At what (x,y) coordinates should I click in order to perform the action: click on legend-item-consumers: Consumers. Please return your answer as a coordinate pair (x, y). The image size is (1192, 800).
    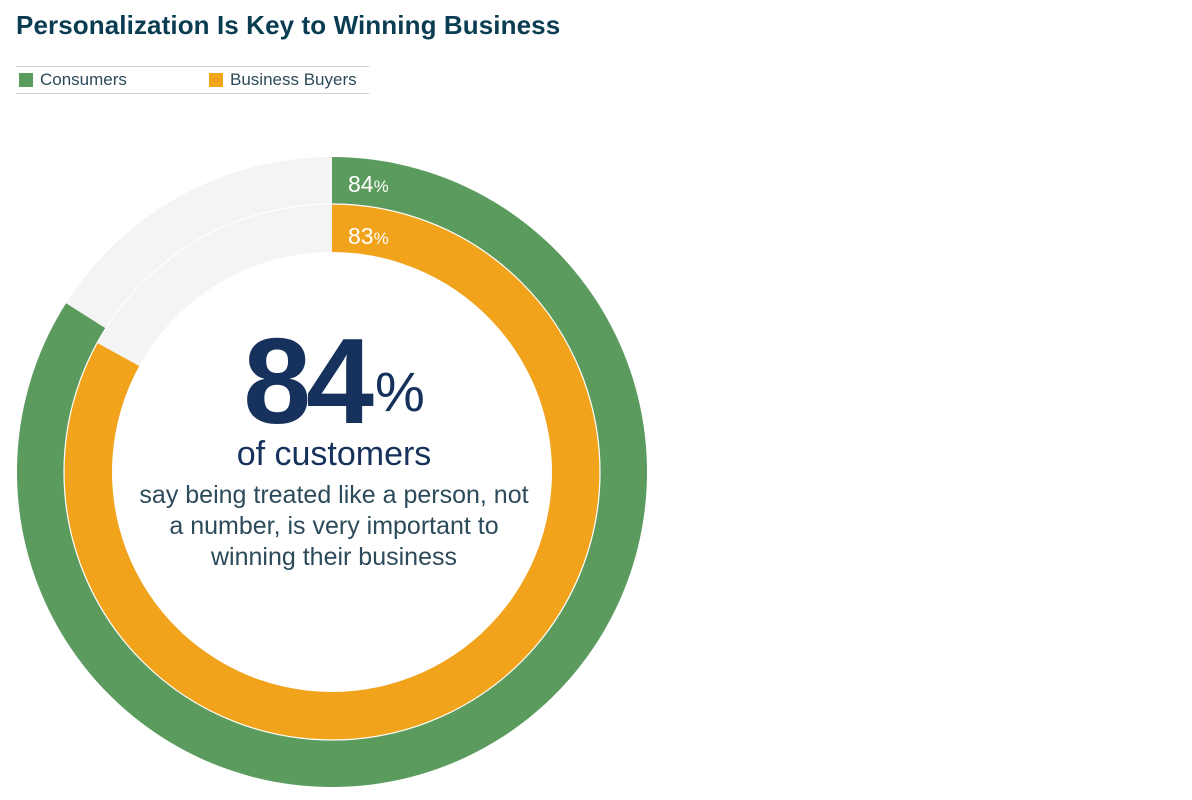
    Looking at the image, I should click on (73, 79).